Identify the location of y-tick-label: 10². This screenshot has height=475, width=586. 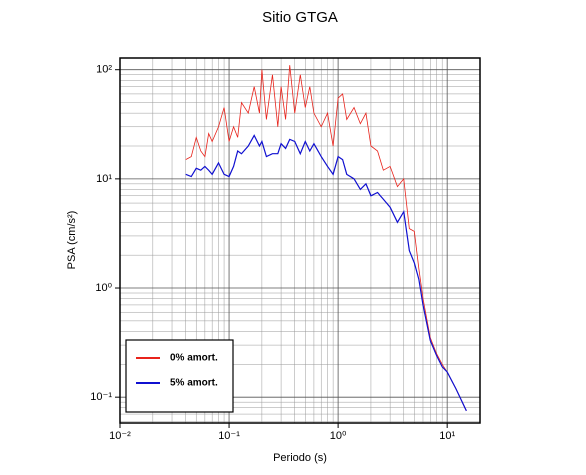
(104, 70).